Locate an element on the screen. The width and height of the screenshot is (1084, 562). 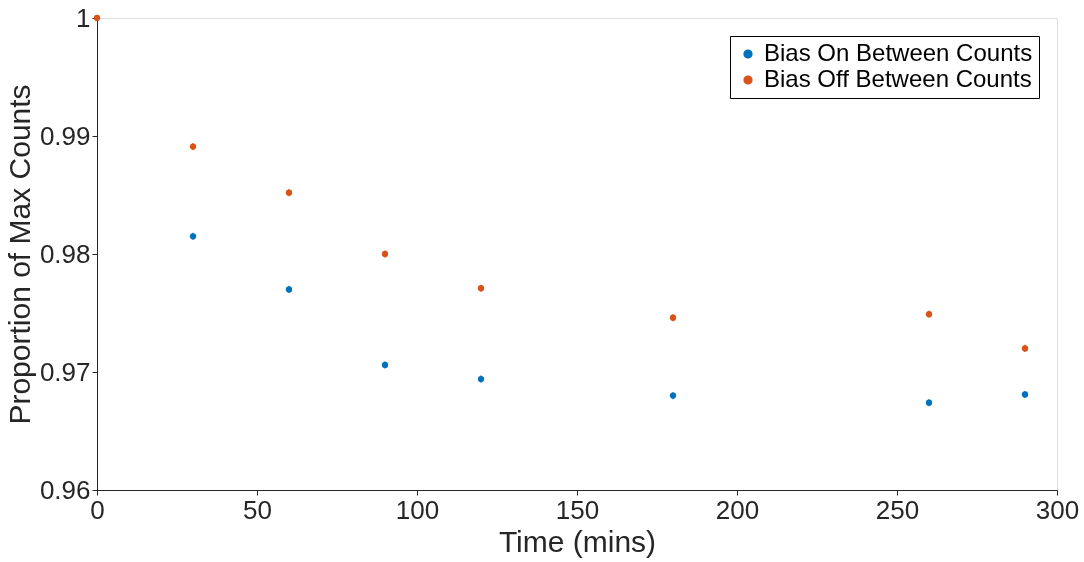
x-tick-label: 100 is located at coordinates (417, 509).